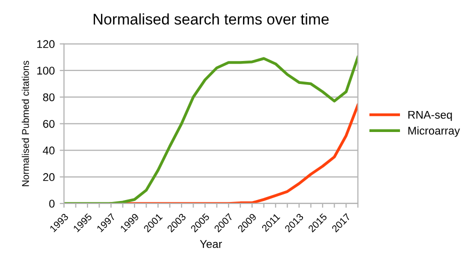  What do you see at coordinates (49, 97) in the screenshot?
I see `y-tick-label: 80` at bounding box center [49, 97].